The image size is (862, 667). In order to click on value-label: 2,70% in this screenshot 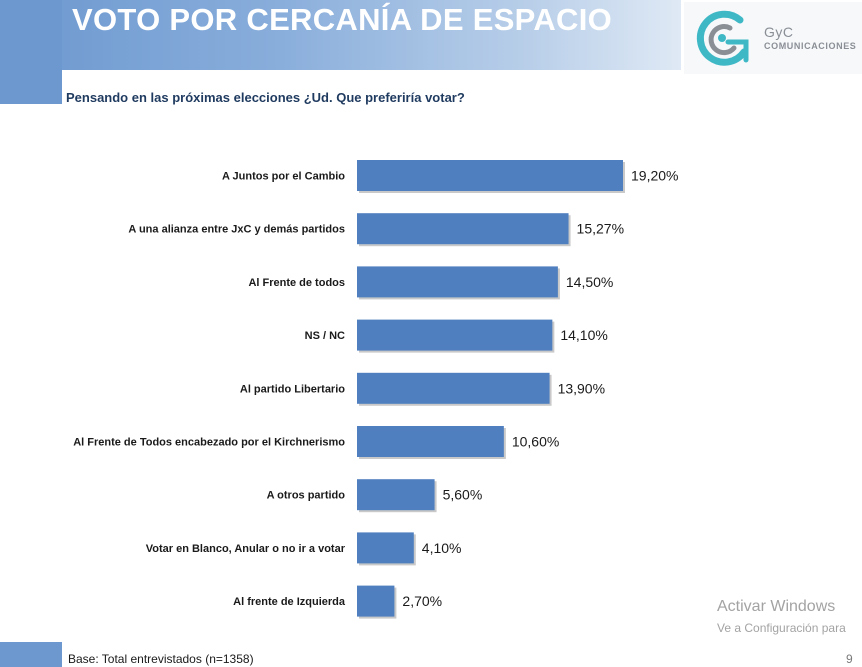, I will do `click(422, 601)`.